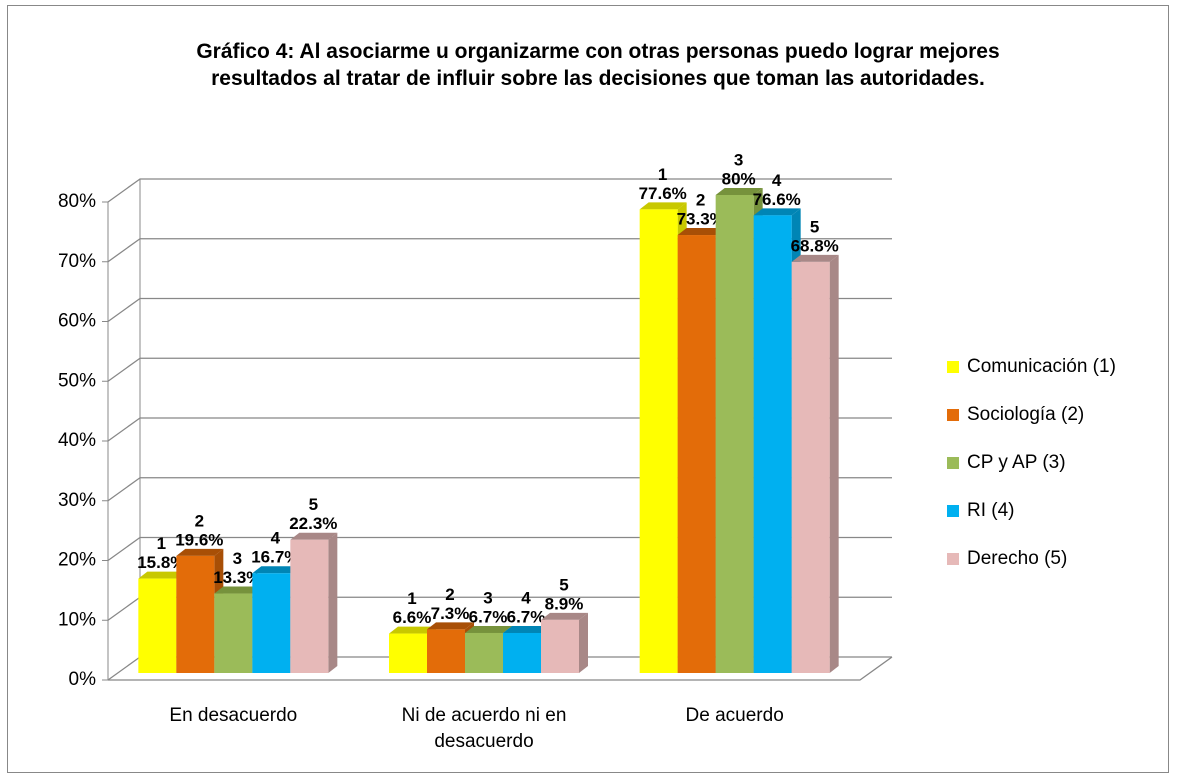 This screenshot has height=779, width=1178. I want to click on data-label: 22.3%, so click(313, 523).